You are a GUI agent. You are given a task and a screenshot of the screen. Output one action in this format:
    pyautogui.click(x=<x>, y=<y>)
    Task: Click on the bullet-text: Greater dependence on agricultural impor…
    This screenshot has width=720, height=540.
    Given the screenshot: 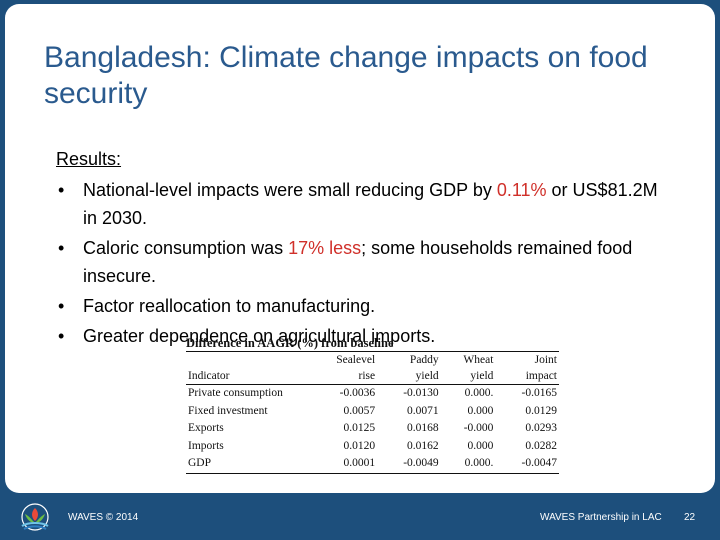 What is the action you would take?
    pyautogui.click(x=259, y=336)
    